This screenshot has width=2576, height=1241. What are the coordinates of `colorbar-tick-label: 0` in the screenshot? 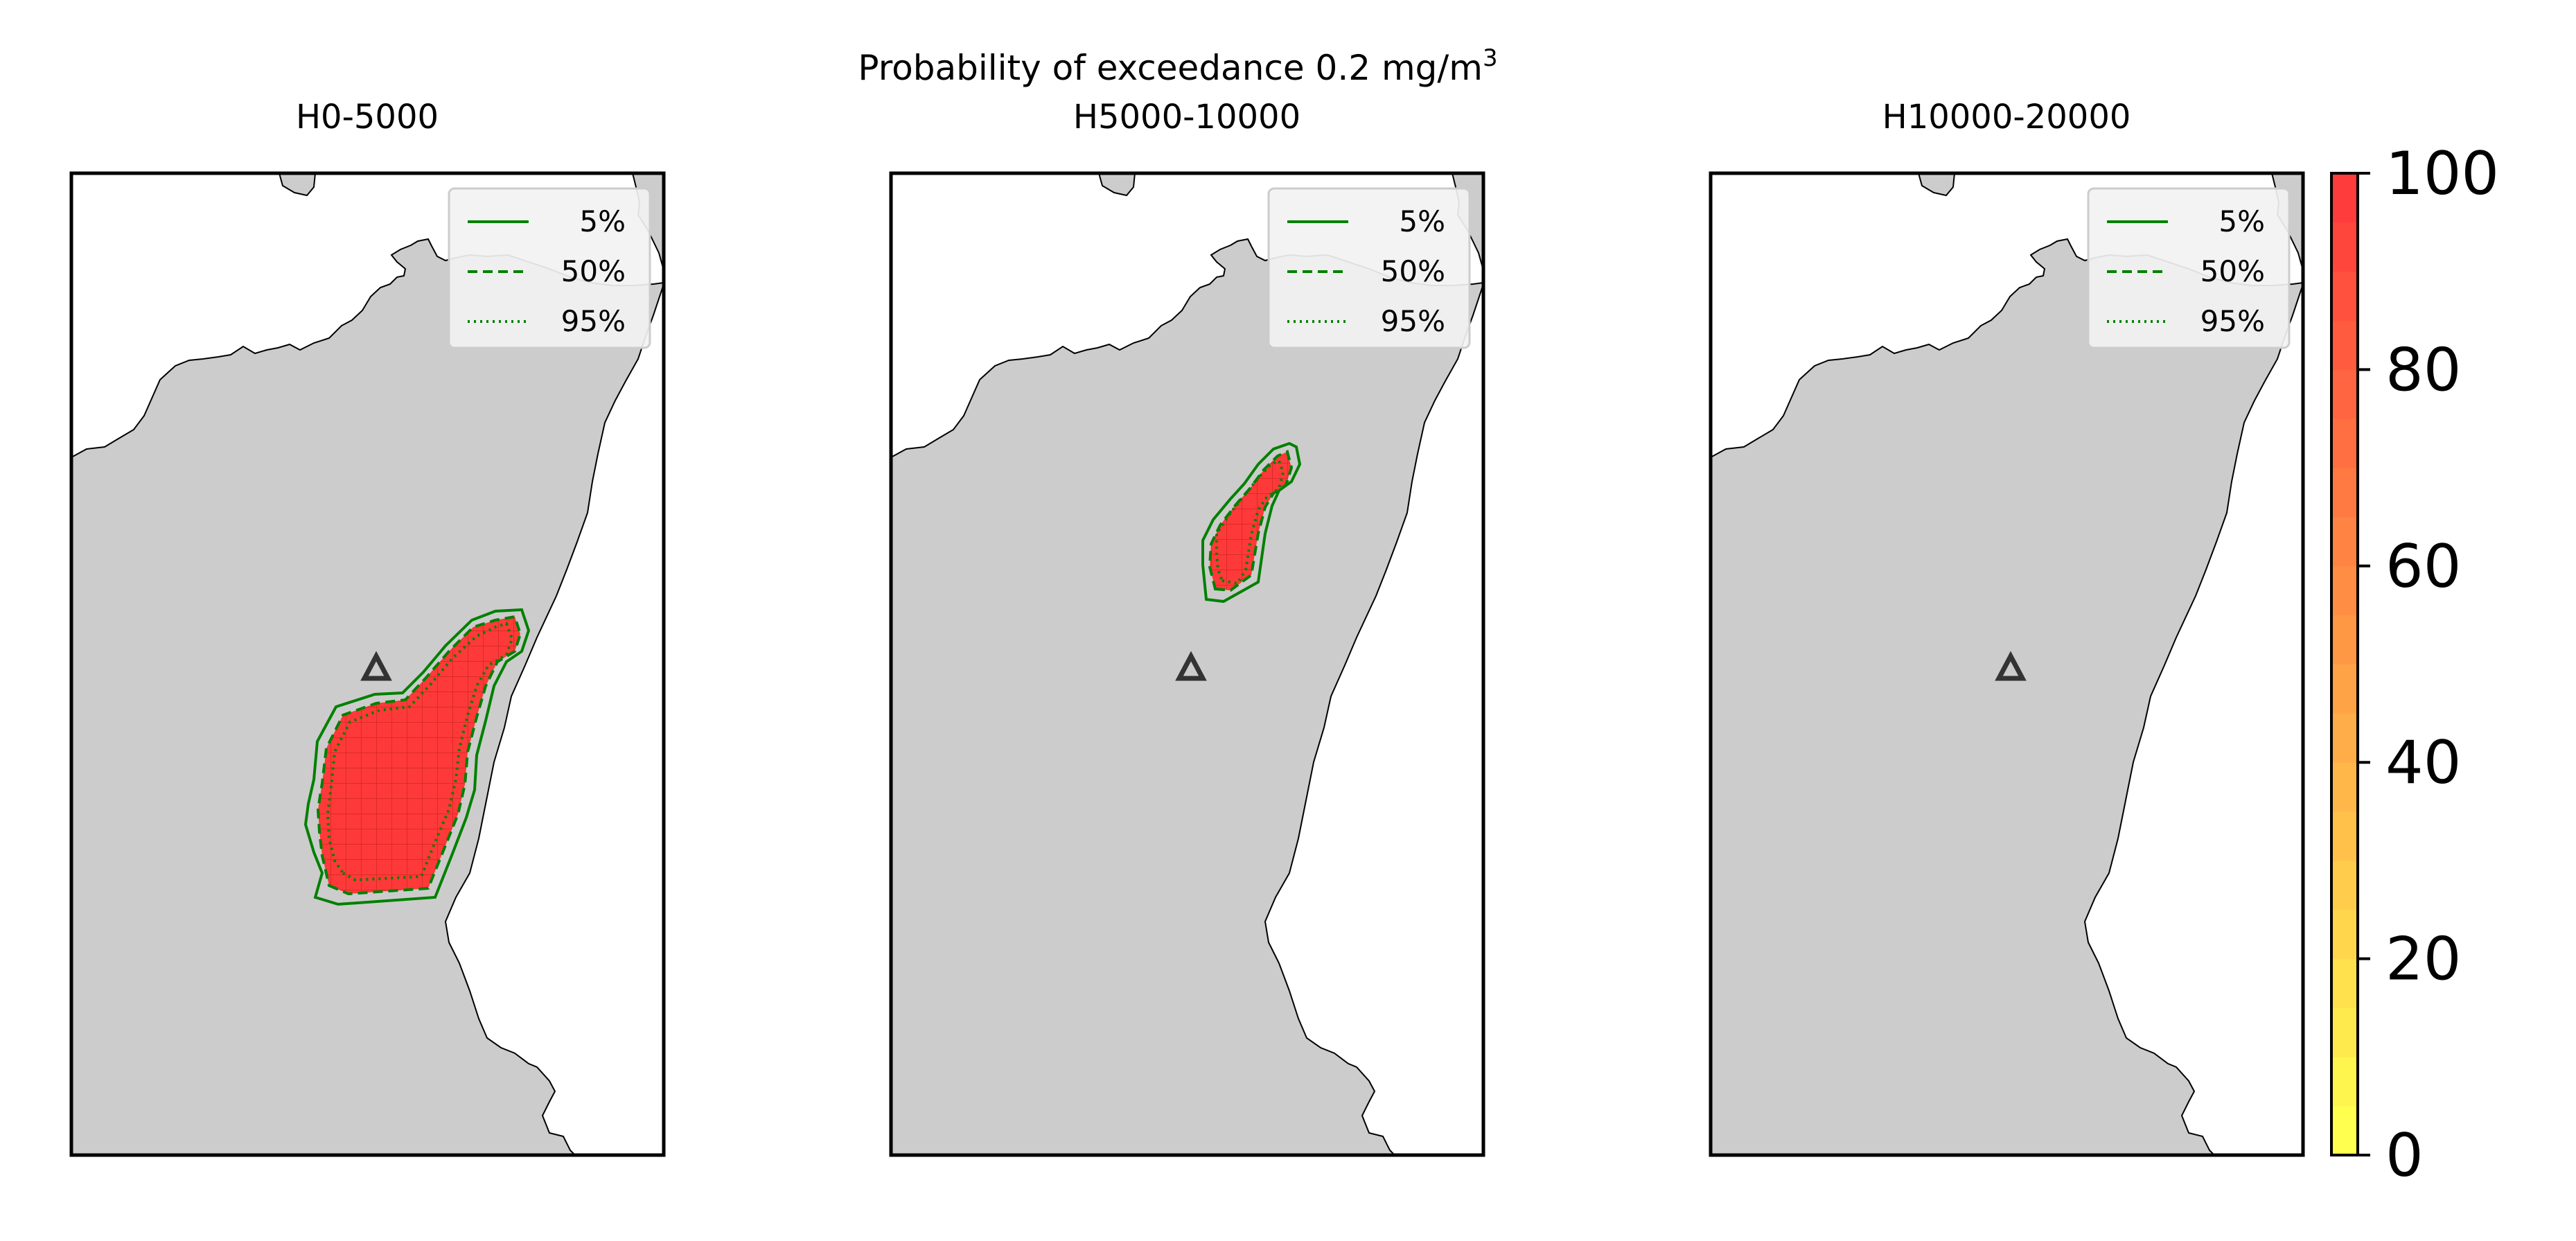 It's located at (2404, 1155).